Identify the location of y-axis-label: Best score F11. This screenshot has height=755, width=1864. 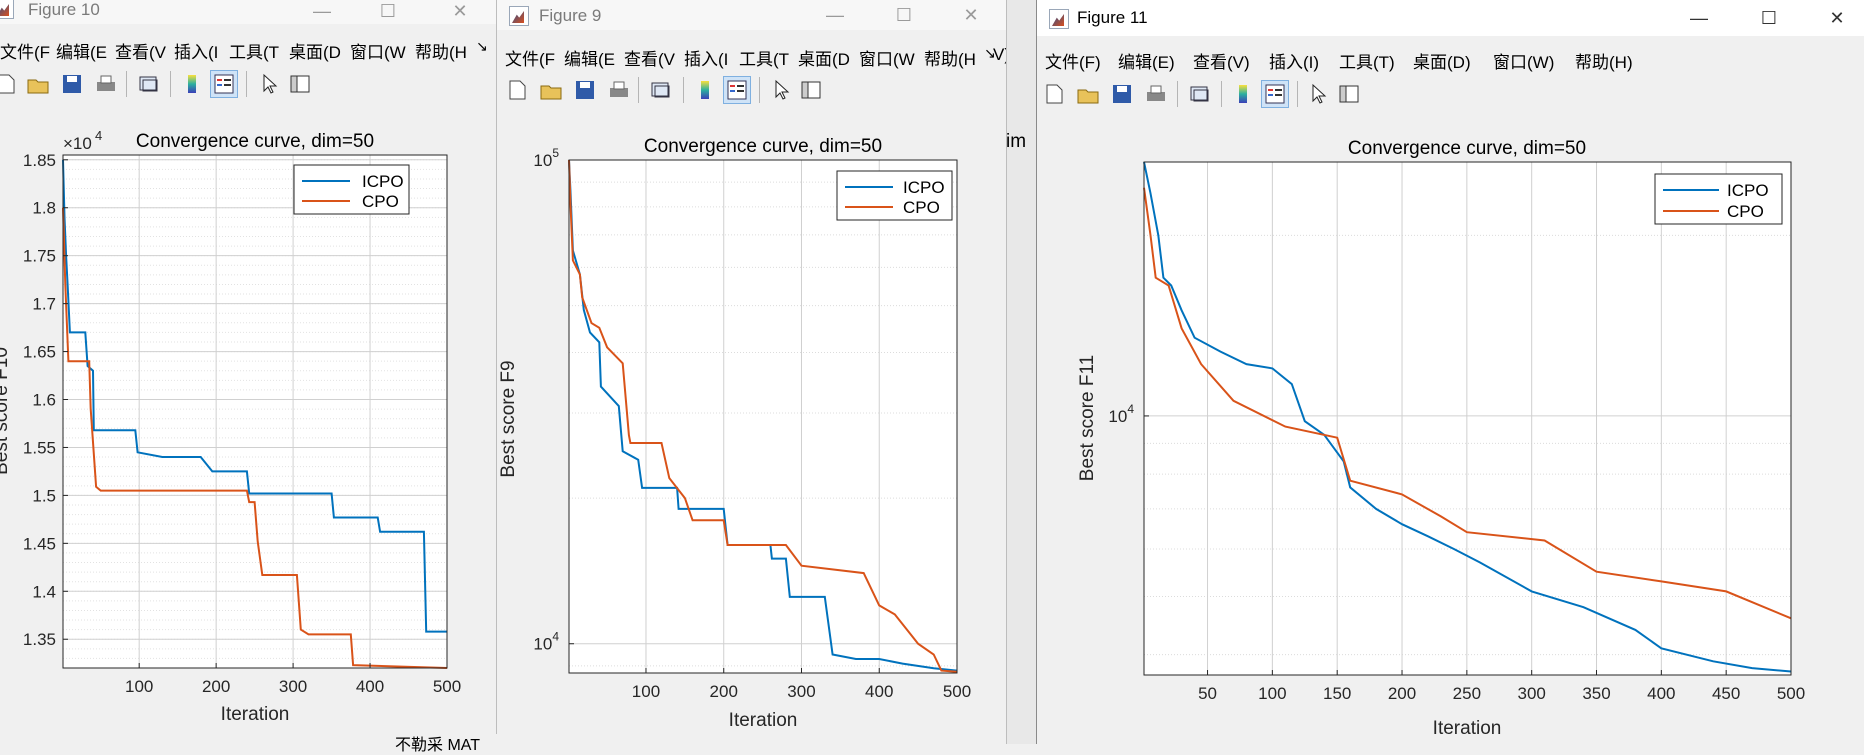
(1087, 418).